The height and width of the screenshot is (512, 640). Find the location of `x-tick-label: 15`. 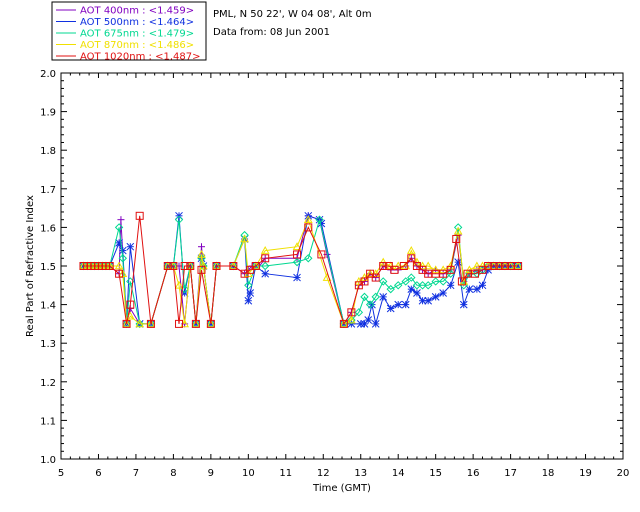

x-tick-label: 15 is located at coordinates (435, 473).